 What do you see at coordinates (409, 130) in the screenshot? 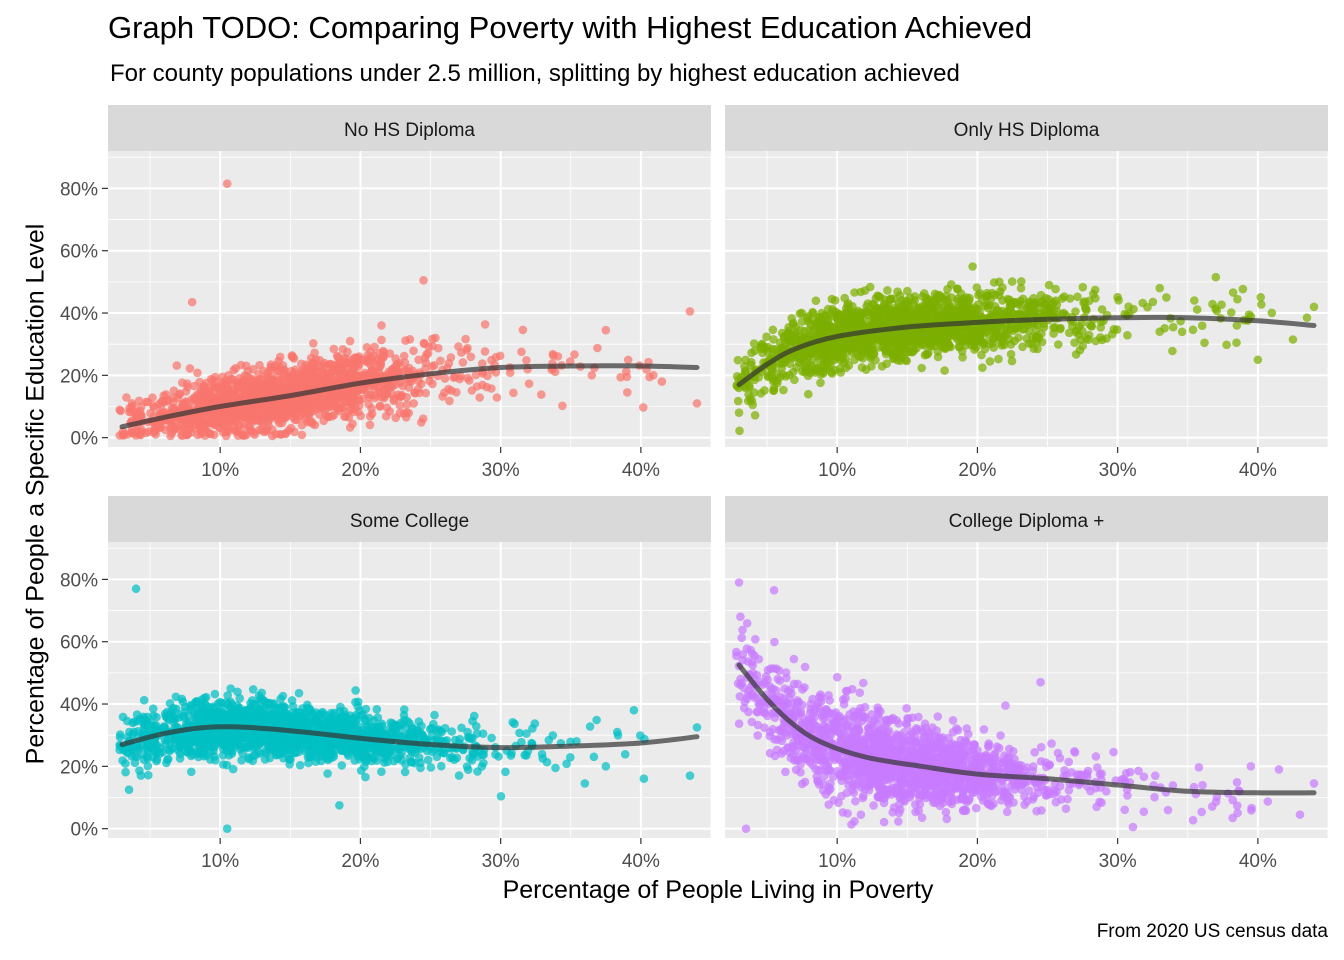
I see `facet-strip-label: No HS Diploma` at bounding box center [409, 130].